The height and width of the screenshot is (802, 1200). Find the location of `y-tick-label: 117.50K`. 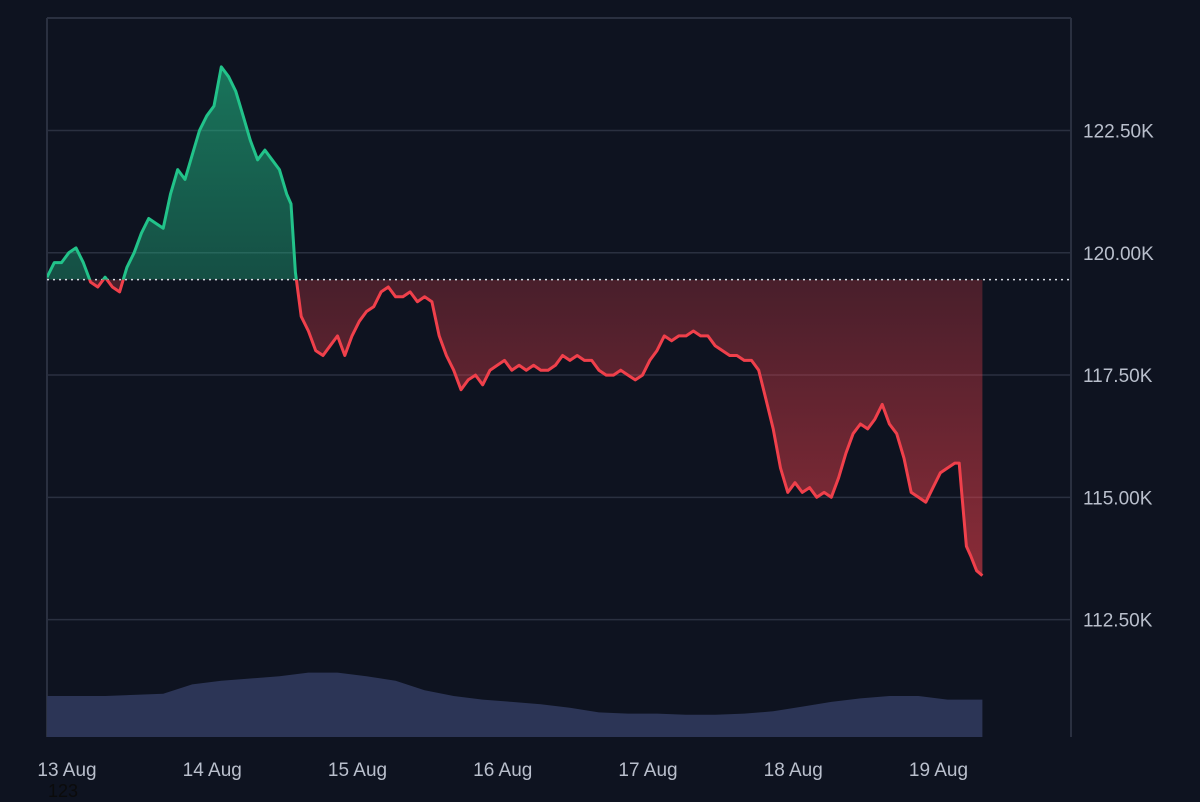

y-tick-label: 117.50K is located at coordinates (1118, 376).